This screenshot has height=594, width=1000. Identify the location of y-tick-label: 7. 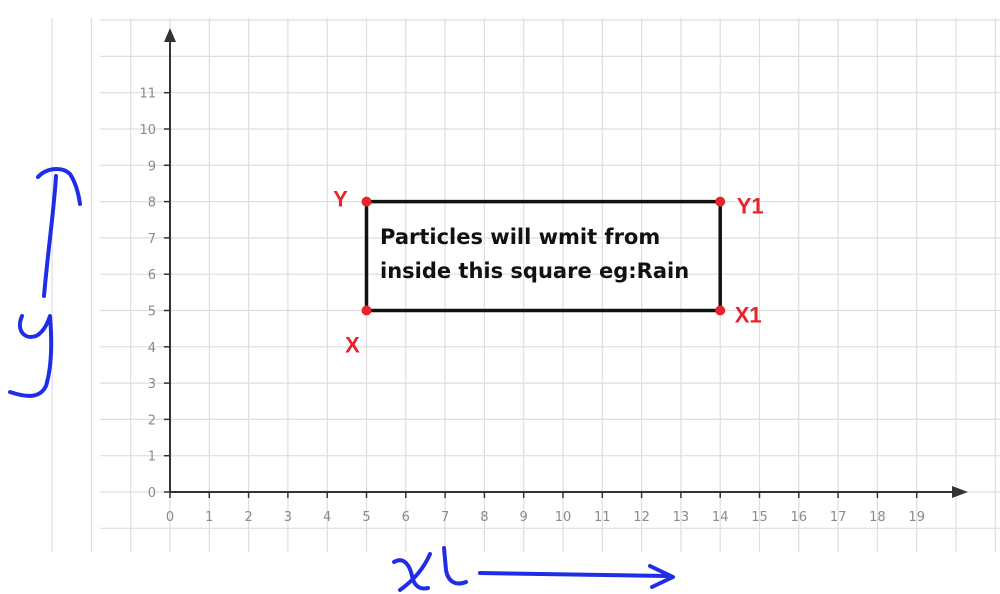
(152, 239).